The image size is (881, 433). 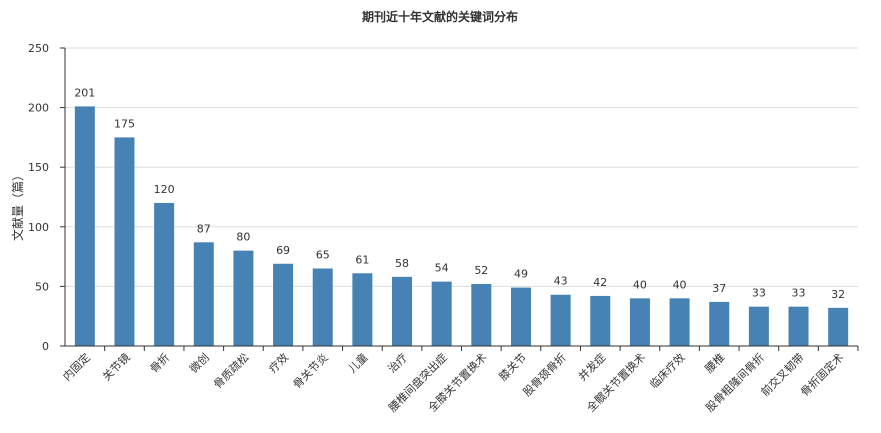 What do you see at coordinates (45, 346) in the screenshot?
I see `y-tick-label: 0` at bounding box center [45, 346].